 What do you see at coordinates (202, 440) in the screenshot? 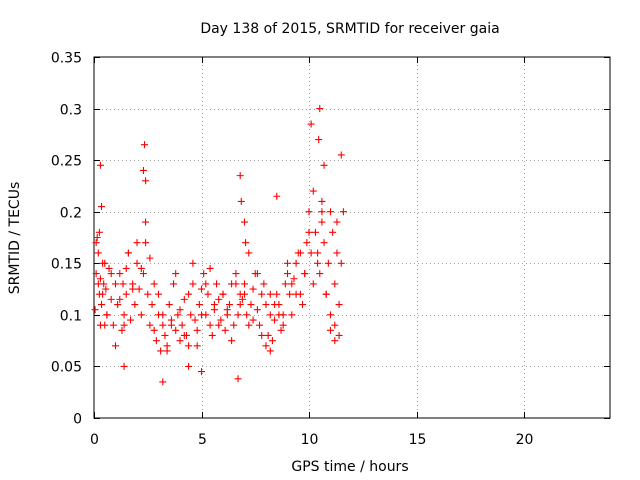
I see `x-tick-label: 5` at bounding box center [202, 440].